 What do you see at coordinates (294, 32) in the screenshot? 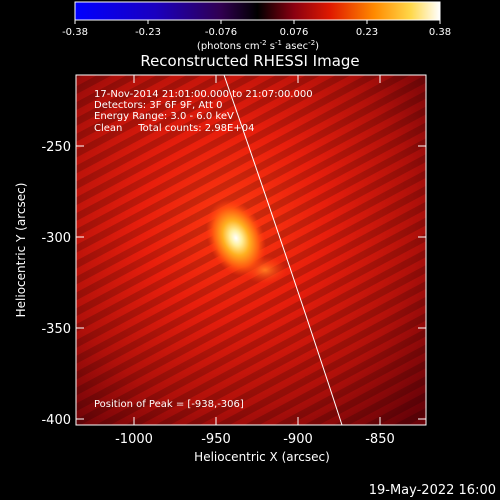
I see `colorbar-tick: 0.076` at bounding box center [294, 32].